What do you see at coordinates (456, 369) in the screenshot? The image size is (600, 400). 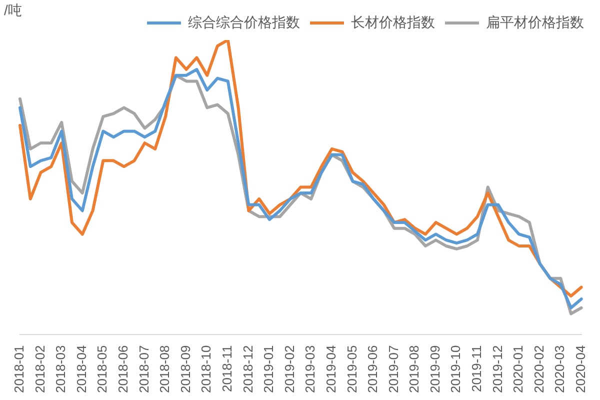 I see `x-tick-label: 2019-10` at bounding box center [456, 369].